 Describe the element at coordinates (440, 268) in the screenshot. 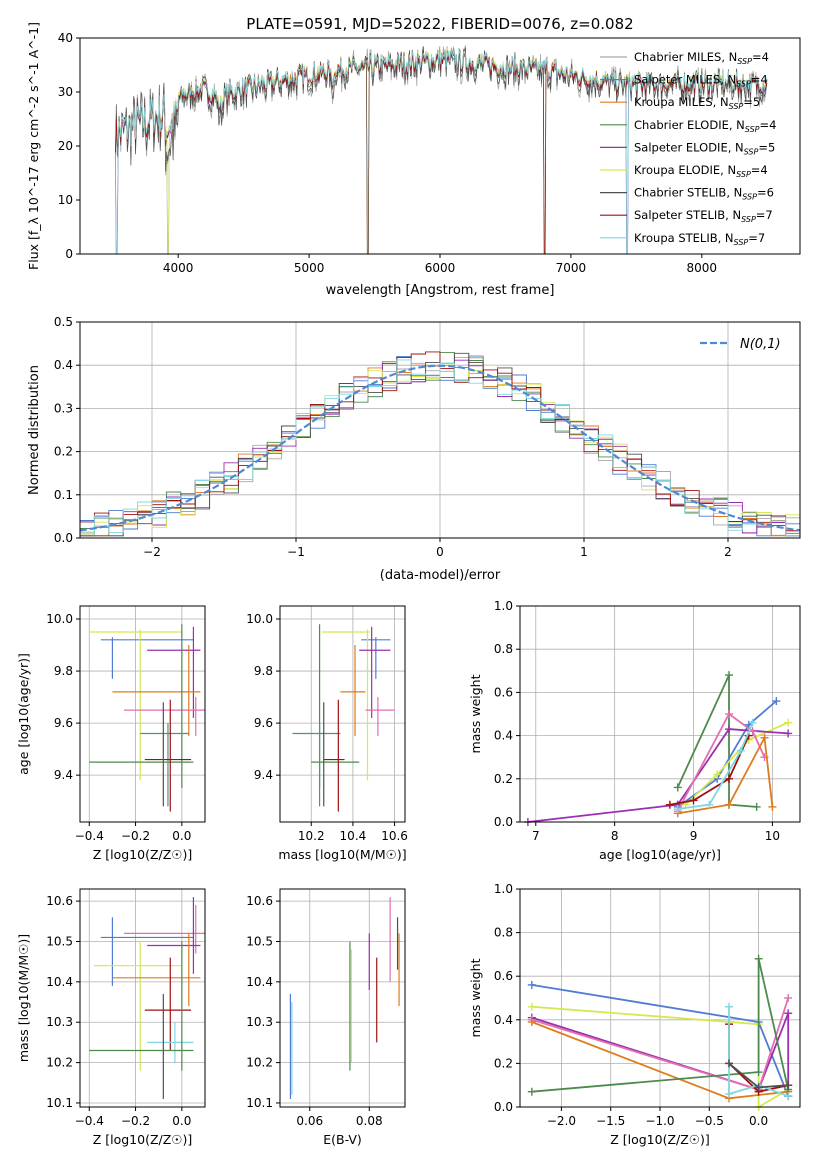

I see `x-tick-label: 6000` at that location.